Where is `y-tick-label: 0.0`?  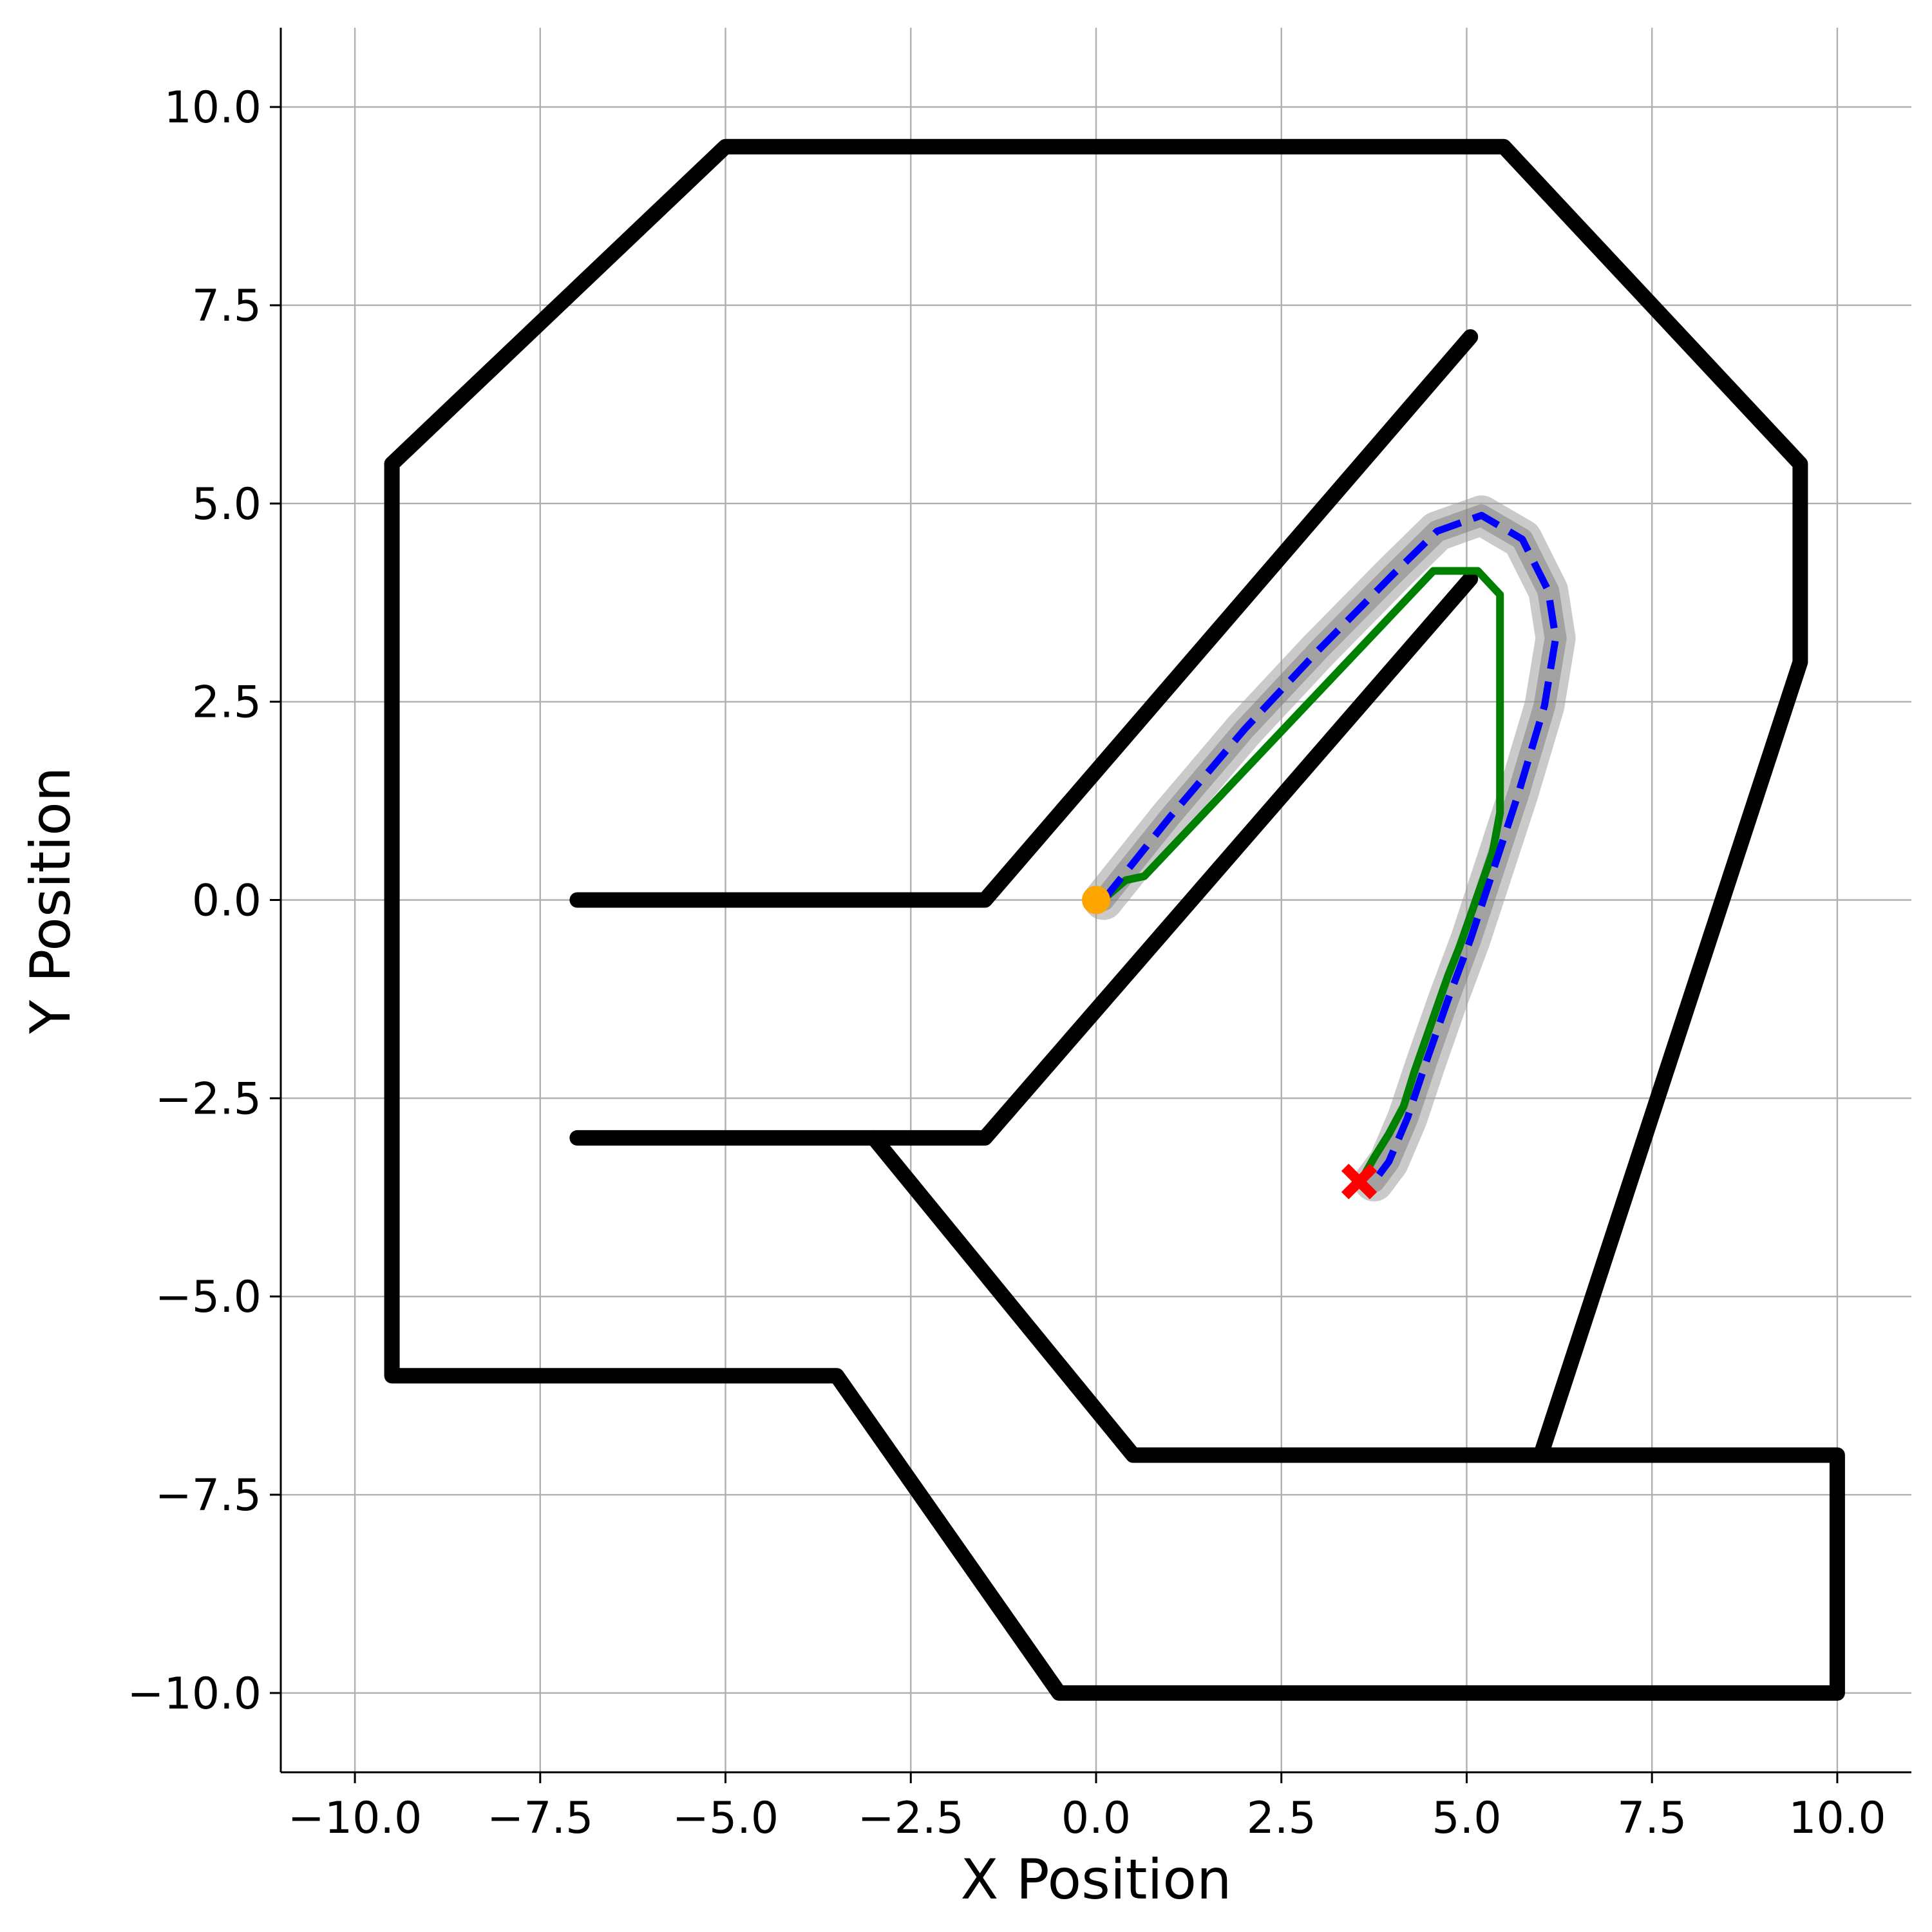 y-tick-label: 0.0 is located at coordinates (226, 902).